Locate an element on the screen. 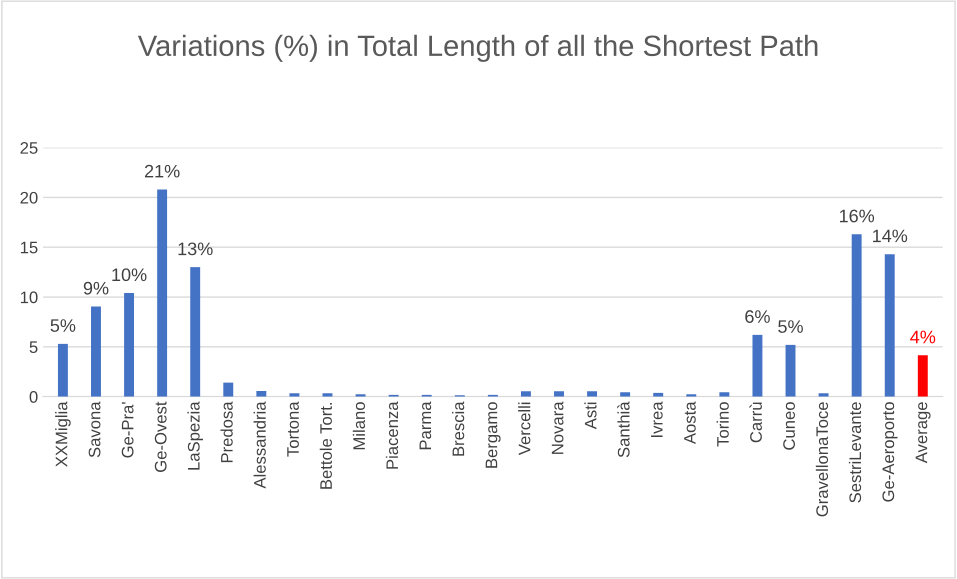  x-tick-label: Ge-Ovest is located at coordinates (160, 437).